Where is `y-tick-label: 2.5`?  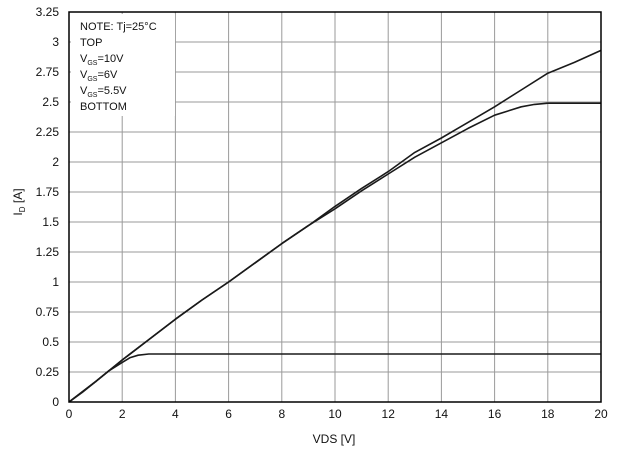
y-tick-label: 2.5 is located at coordinates (50, 102).